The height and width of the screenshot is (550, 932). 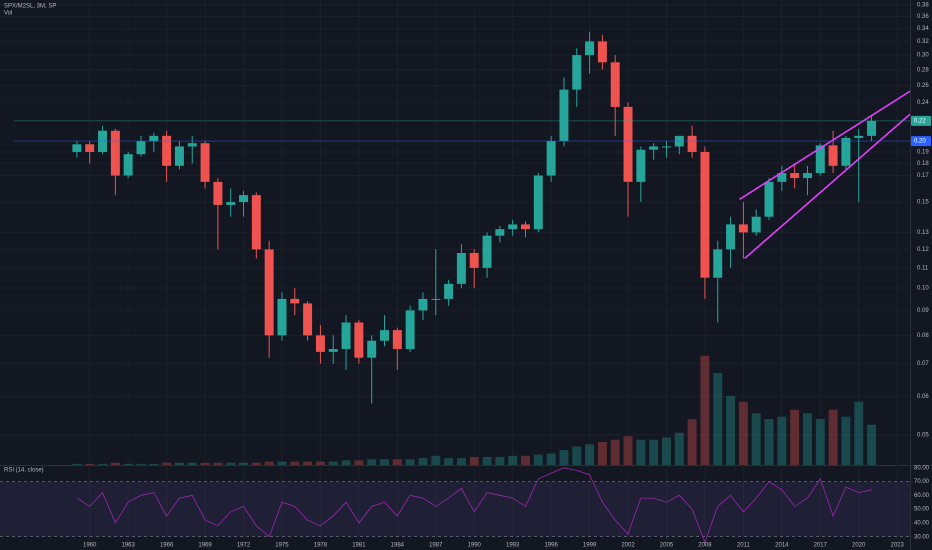 I want to click on y-tick-label: 0.15, so click(x=923, y=203).